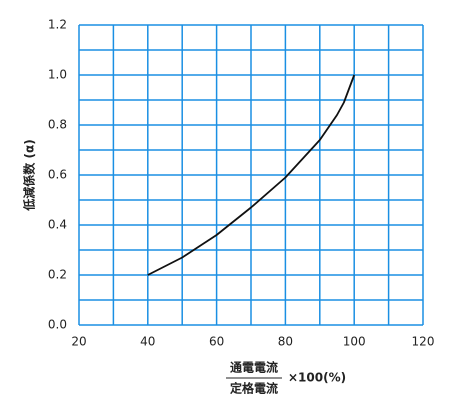  I want to click on x-label-denominator: 定格電流, so click(254, 388).